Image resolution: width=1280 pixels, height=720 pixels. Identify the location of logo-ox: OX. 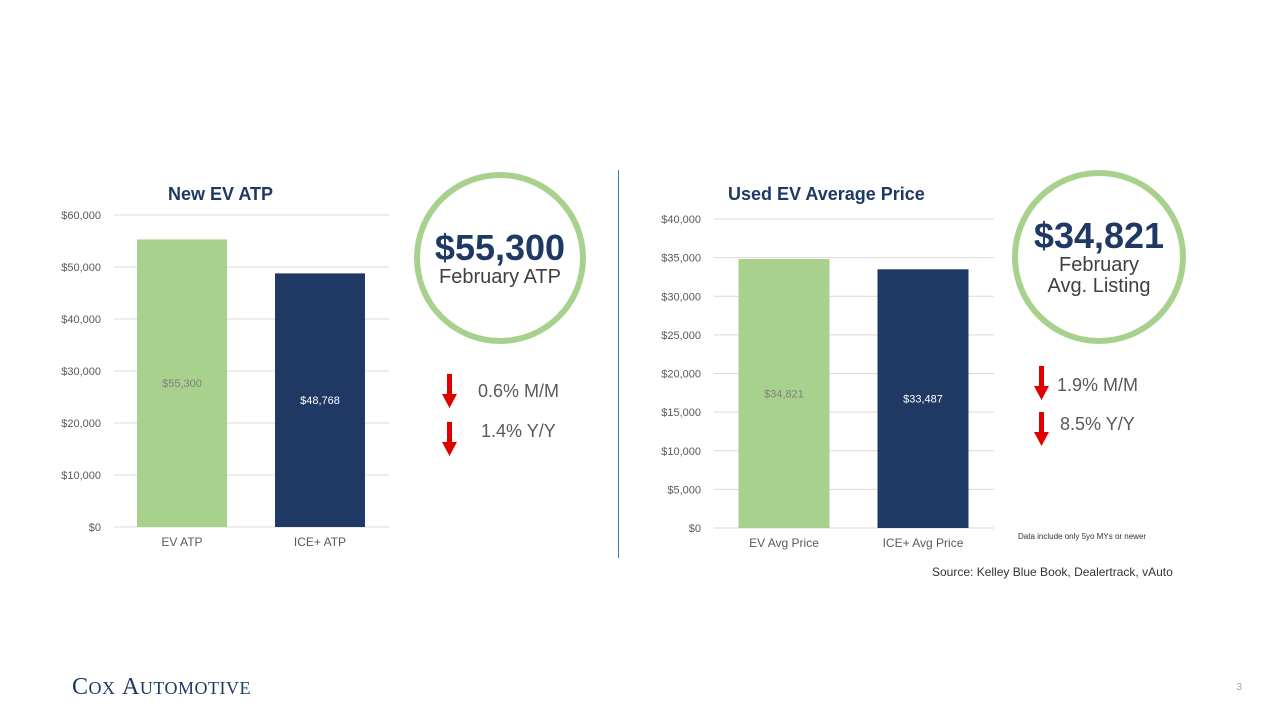
(102, 688).